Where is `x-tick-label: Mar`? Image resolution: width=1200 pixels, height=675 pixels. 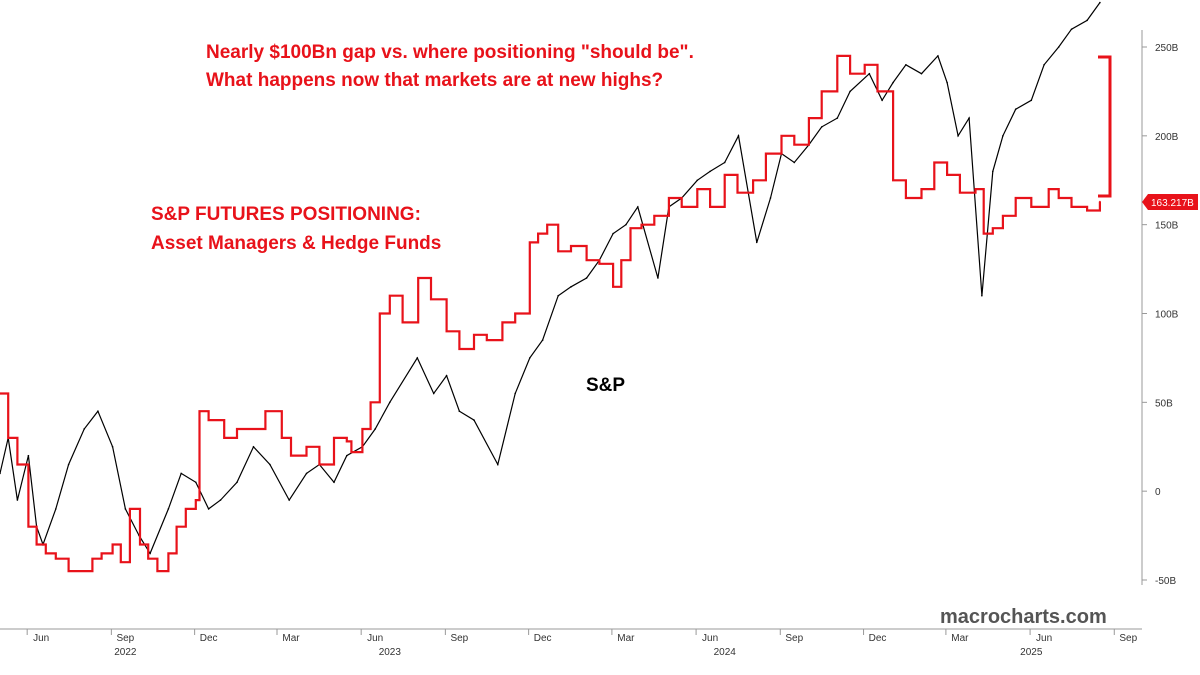 x-tick-label: Mar is located at coordinates (291, 638).